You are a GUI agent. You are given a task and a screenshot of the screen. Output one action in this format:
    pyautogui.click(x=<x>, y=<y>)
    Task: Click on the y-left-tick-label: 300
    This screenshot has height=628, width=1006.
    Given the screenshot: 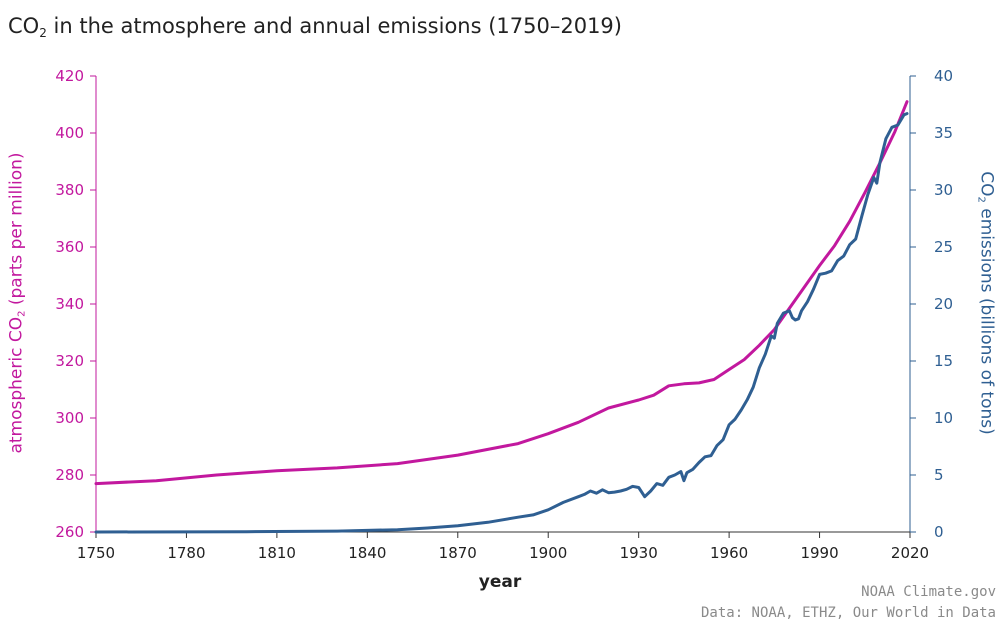 What is the action you would take?
    pyautogui.click(x=69, y=418)
    